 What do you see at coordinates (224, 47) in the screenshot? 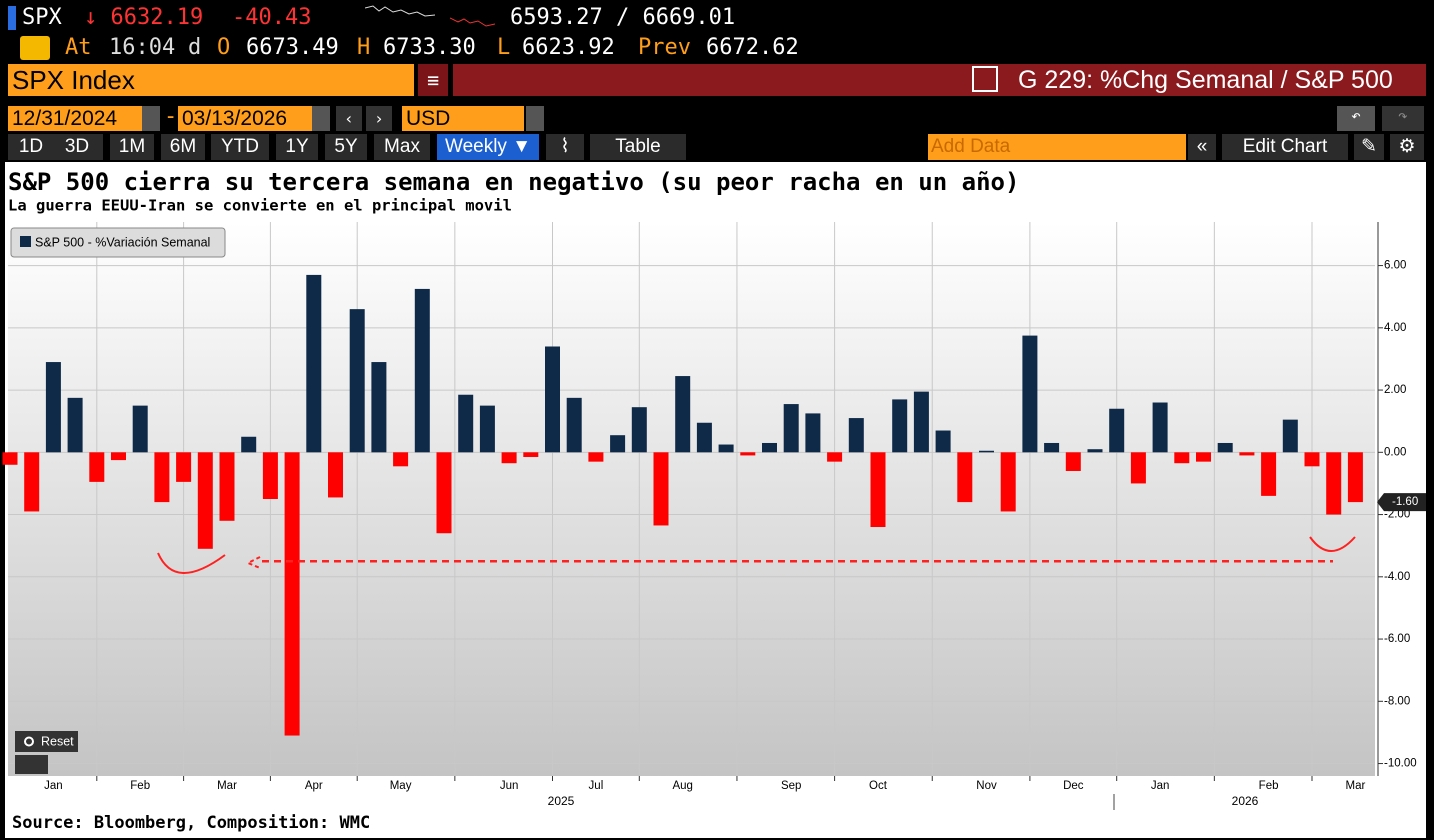
I see `open-label: O` at bounding box center [224, 47].